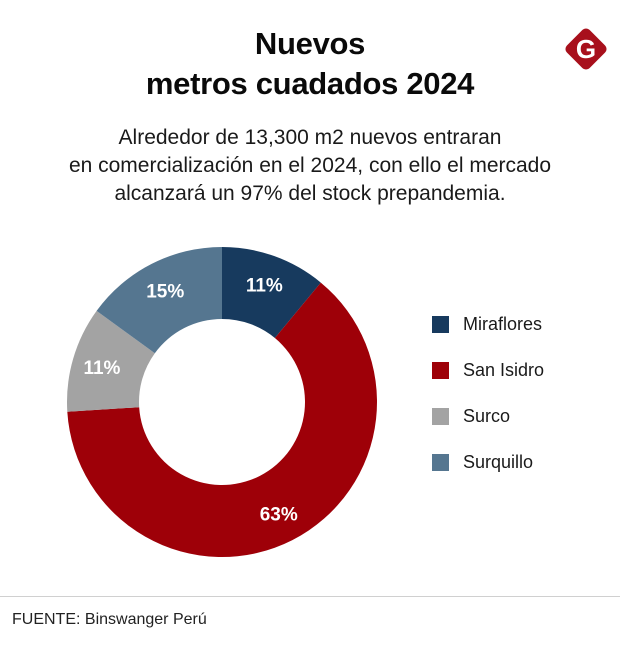  I want to click on chart-title: Nuevos metros cuadados 2024, so click(310, 64).